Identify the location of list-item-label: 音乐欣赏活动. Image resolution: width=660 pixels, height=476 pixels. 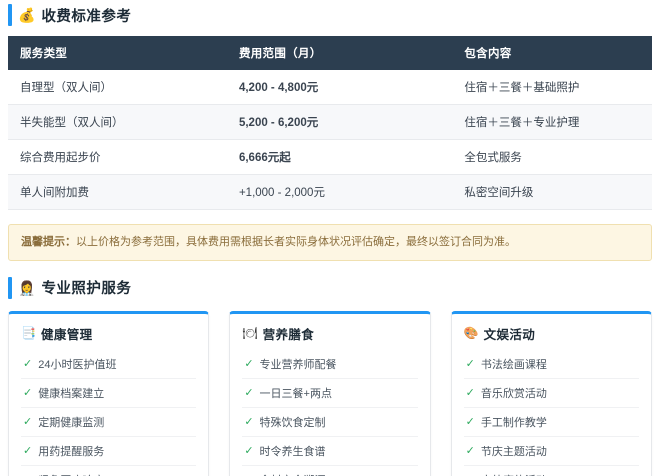
(513, 393).